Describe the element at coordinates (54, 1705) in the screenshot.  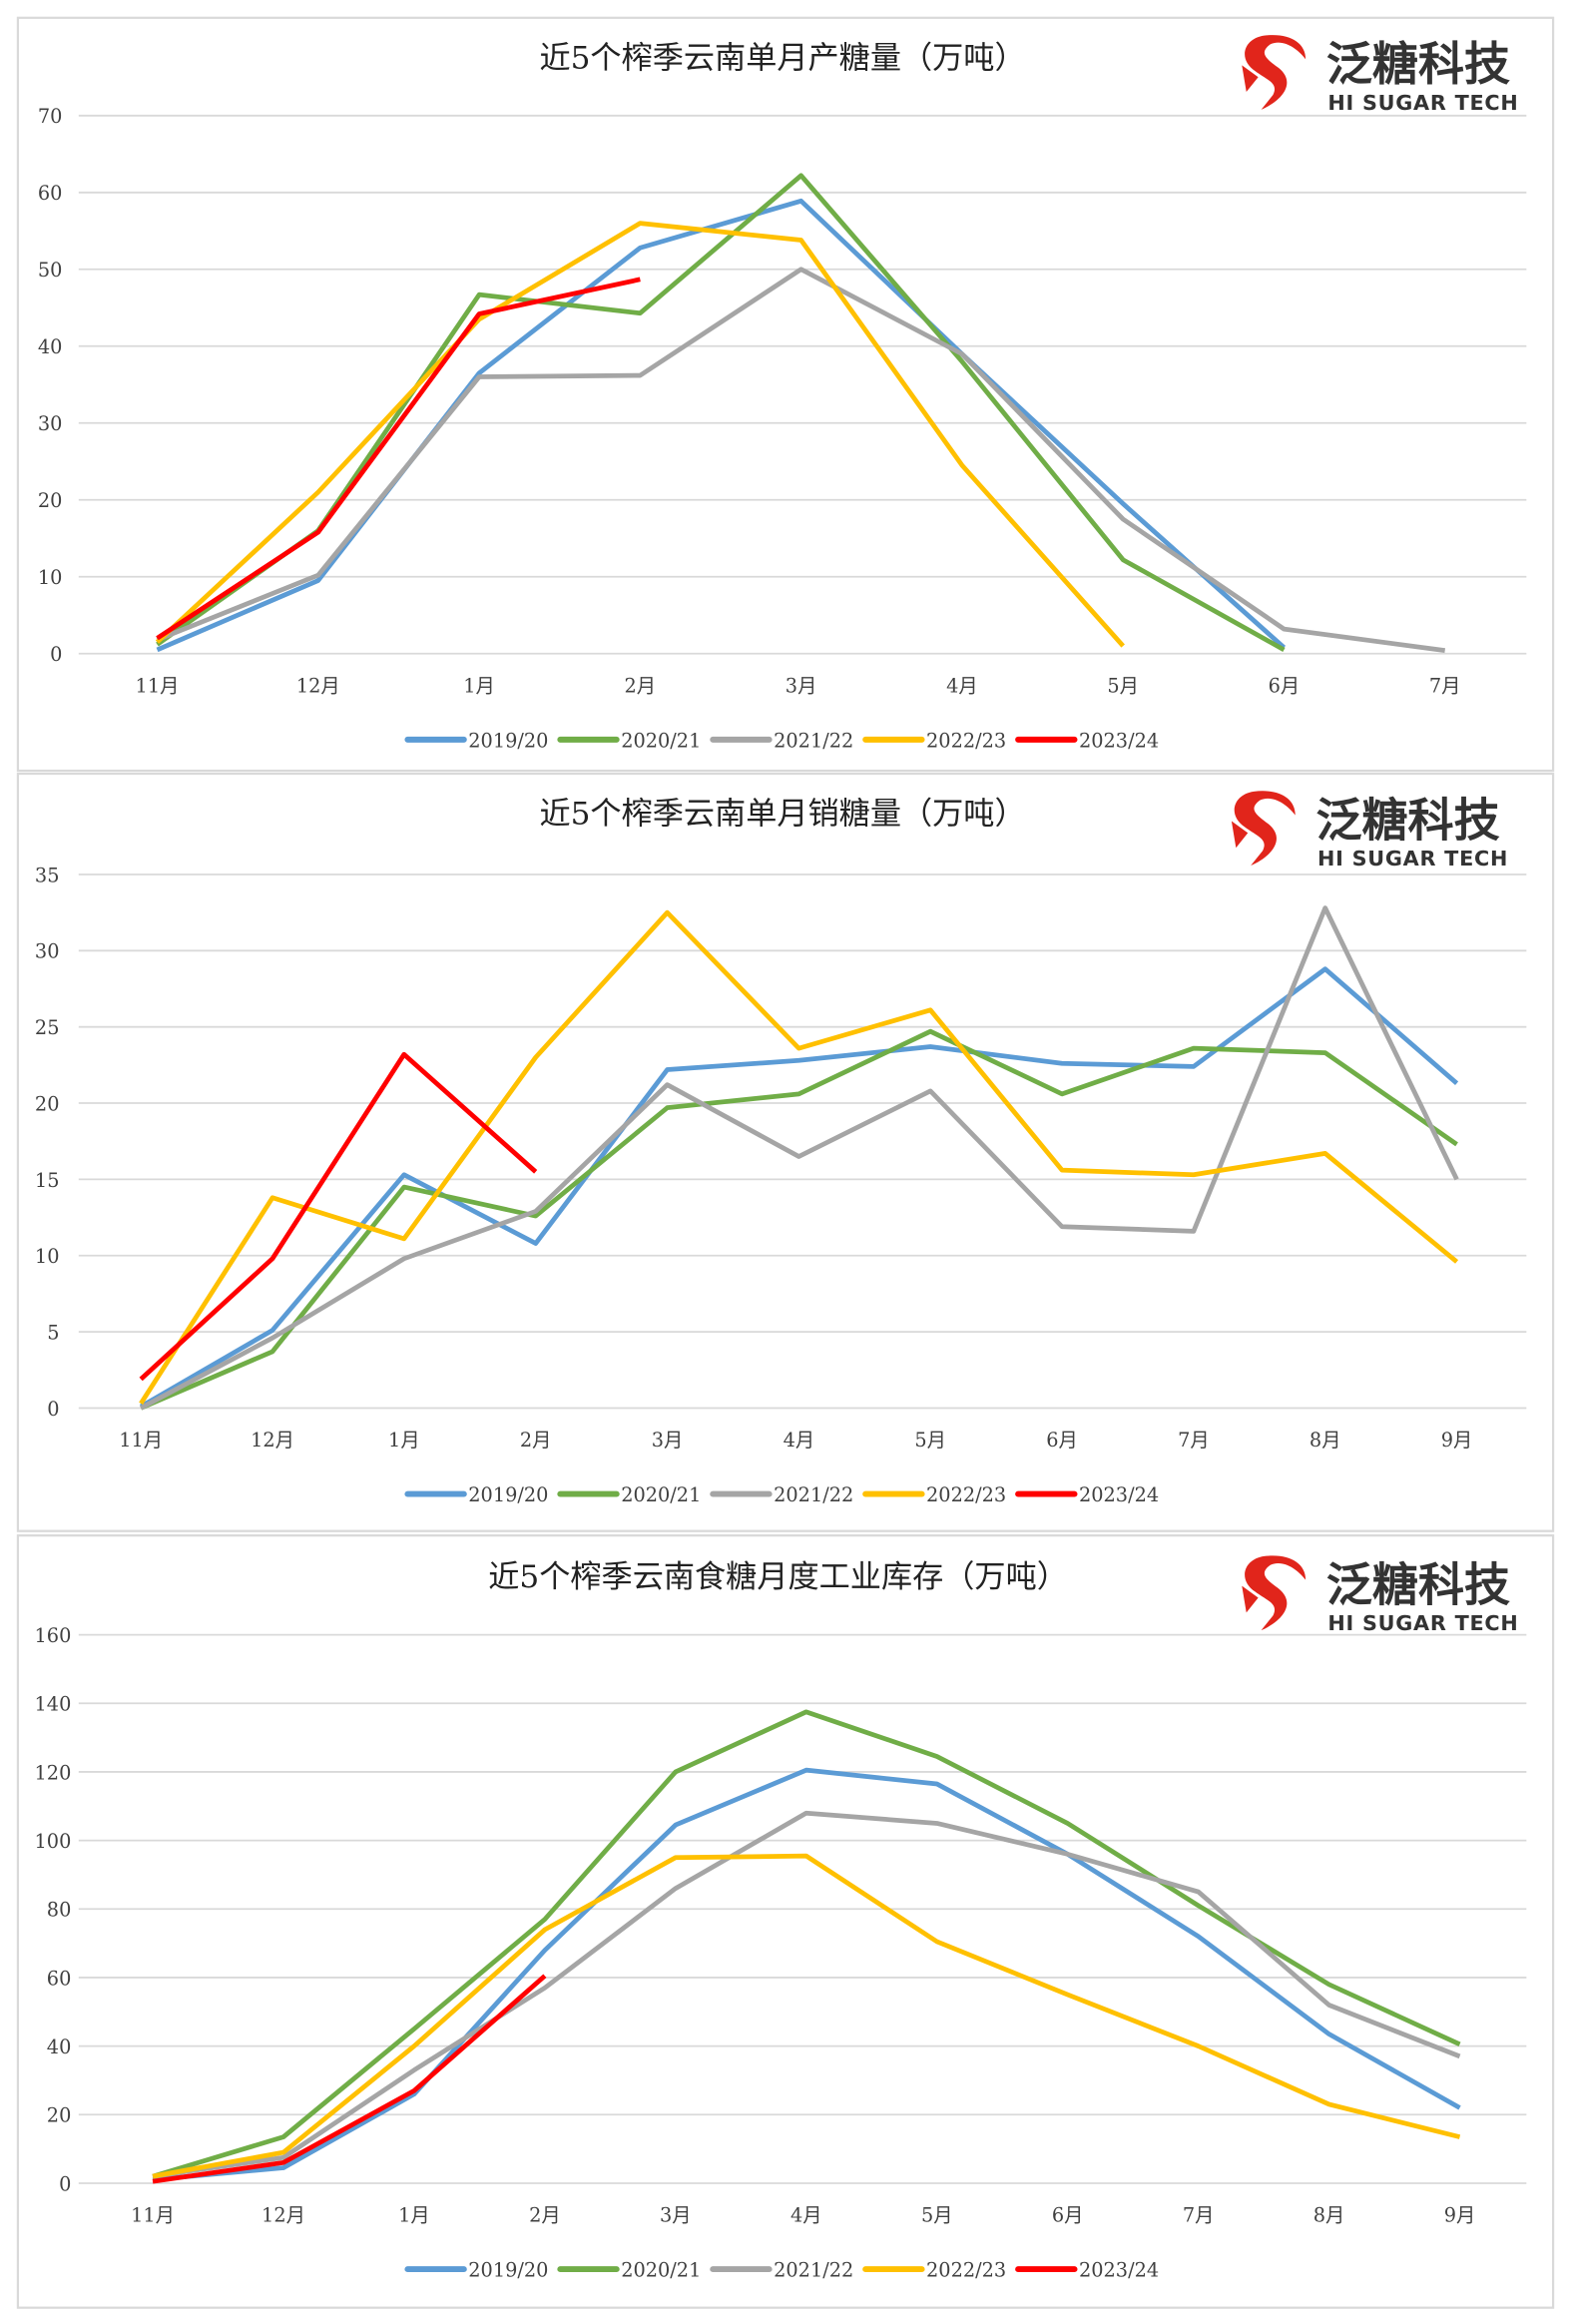
I see `y-tick-label: 140` at that location.